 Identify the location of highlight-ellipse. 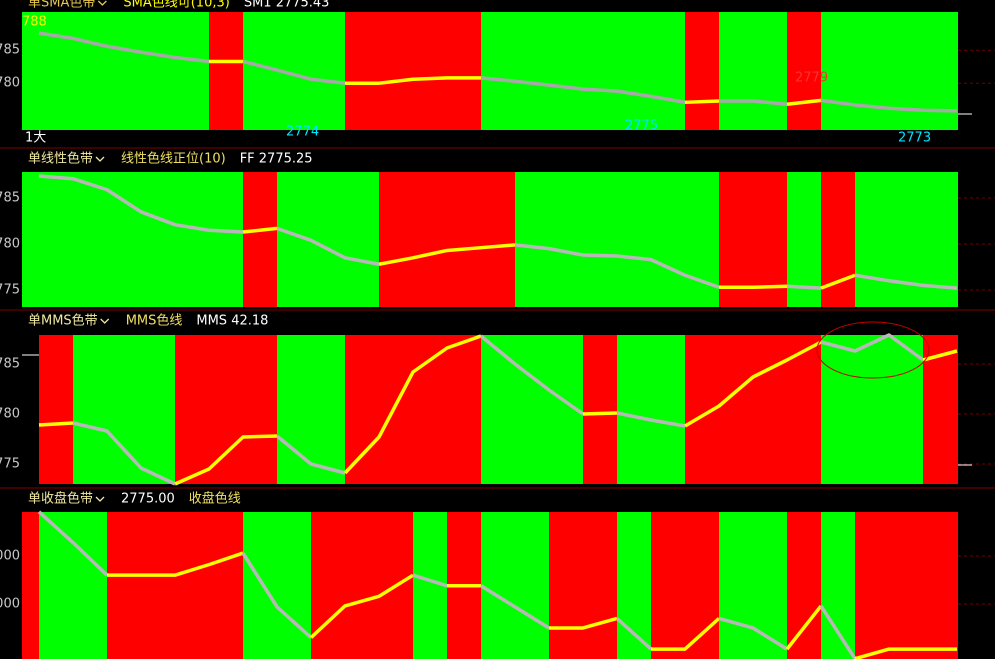
(873, 350).